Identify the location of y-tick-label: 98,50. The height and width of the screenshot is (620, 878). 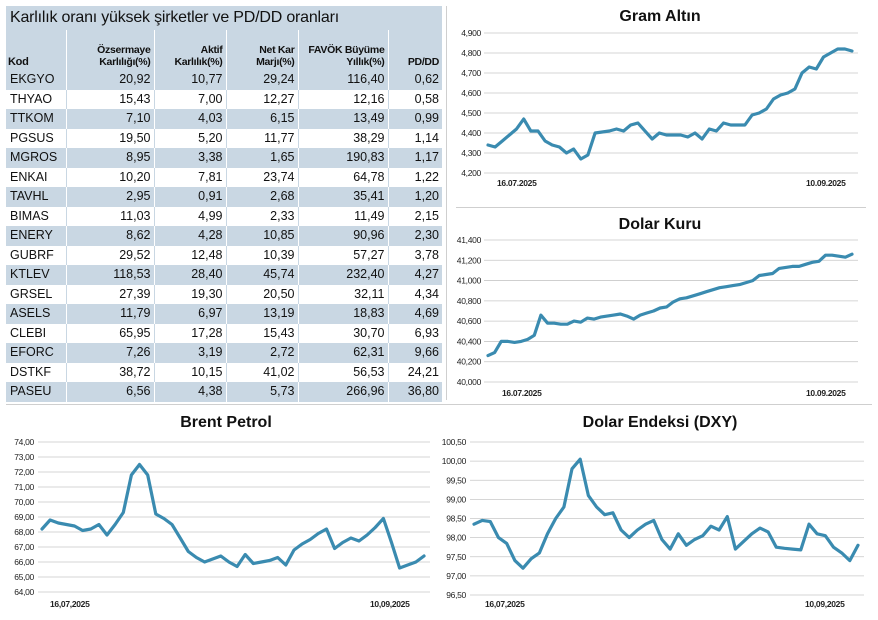
(456, 519).